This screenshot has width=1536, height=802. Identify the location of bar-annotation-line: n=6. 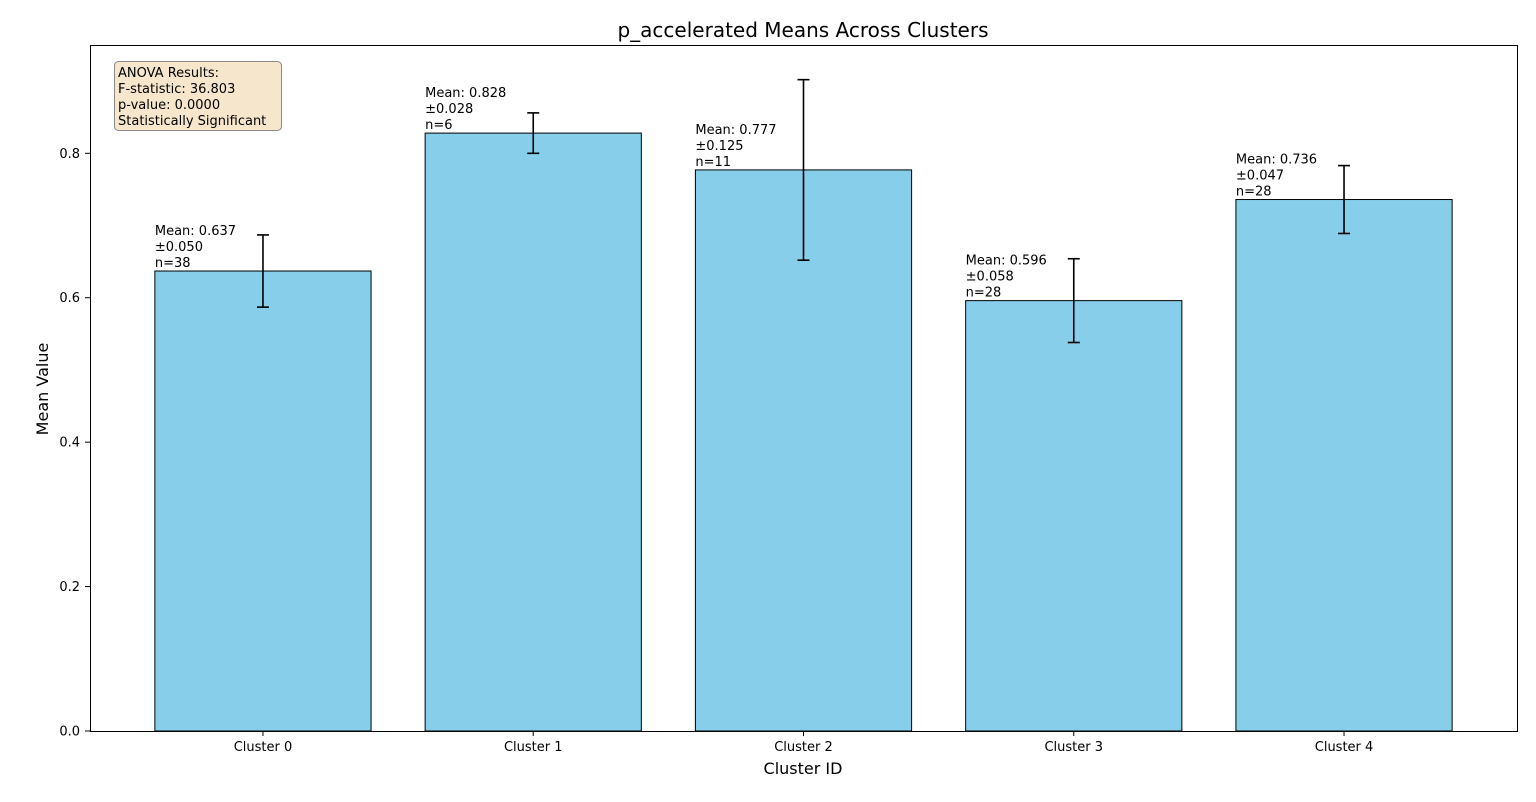
(438, 125).